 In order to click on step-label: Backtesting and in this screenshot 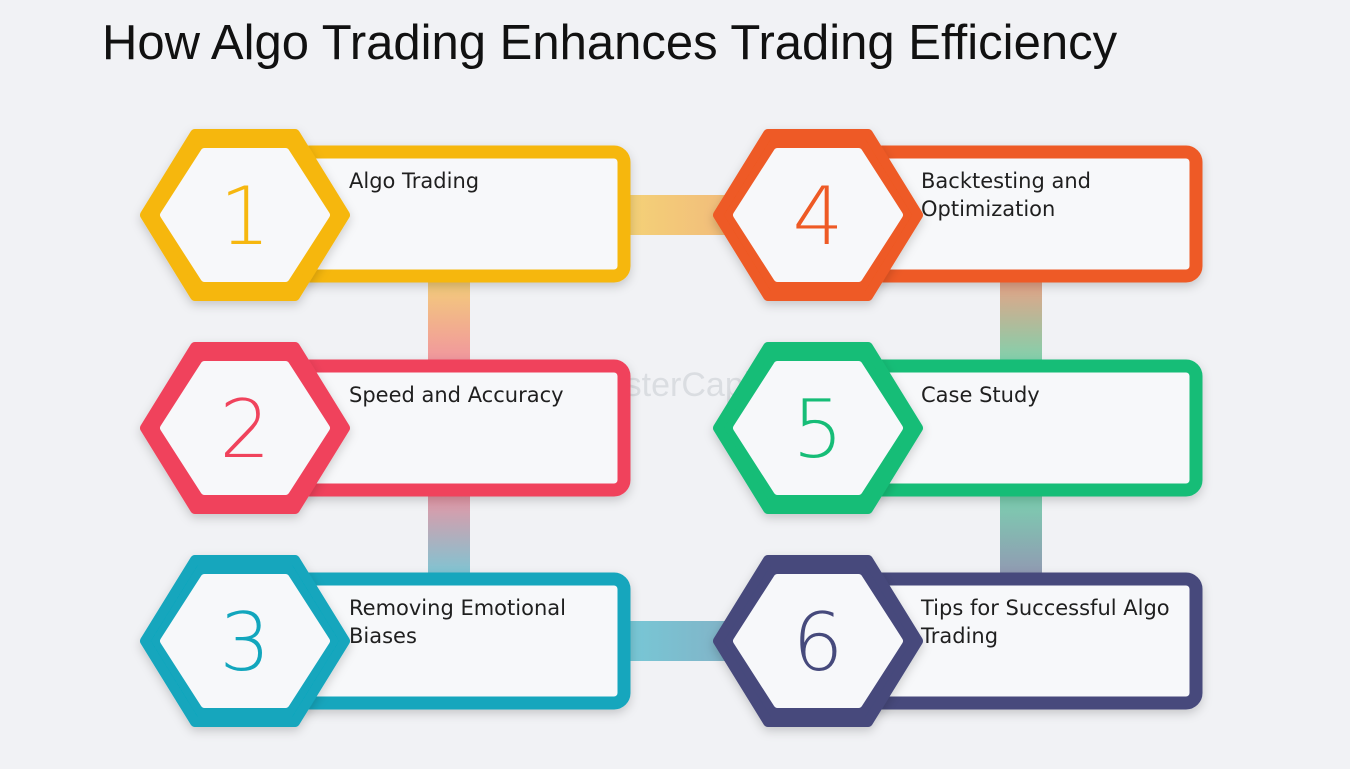, I will do `click(1006, 181)`.